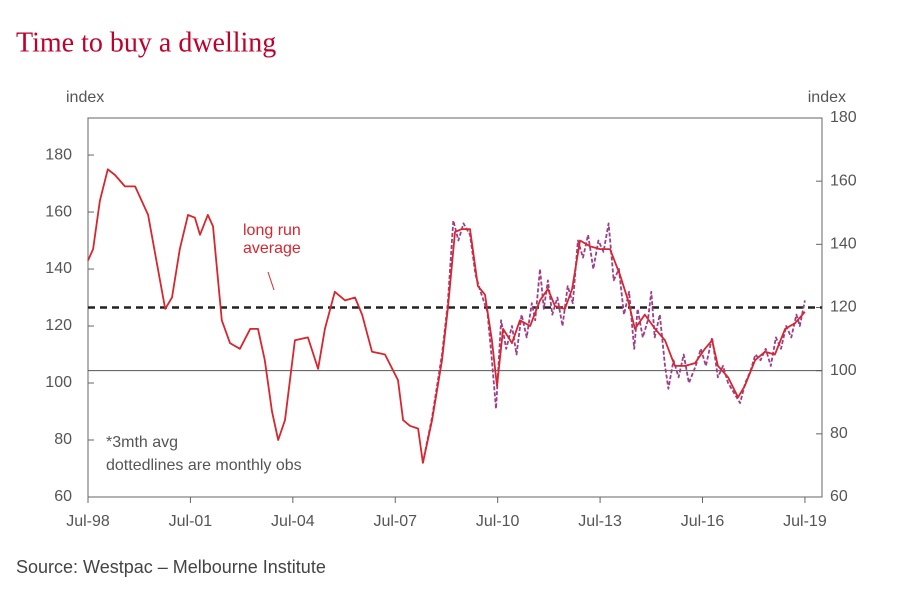  Describe the element at coordinates (88, 521) in the screenshot. I see `x-tick-label: Jul-98` at that location.